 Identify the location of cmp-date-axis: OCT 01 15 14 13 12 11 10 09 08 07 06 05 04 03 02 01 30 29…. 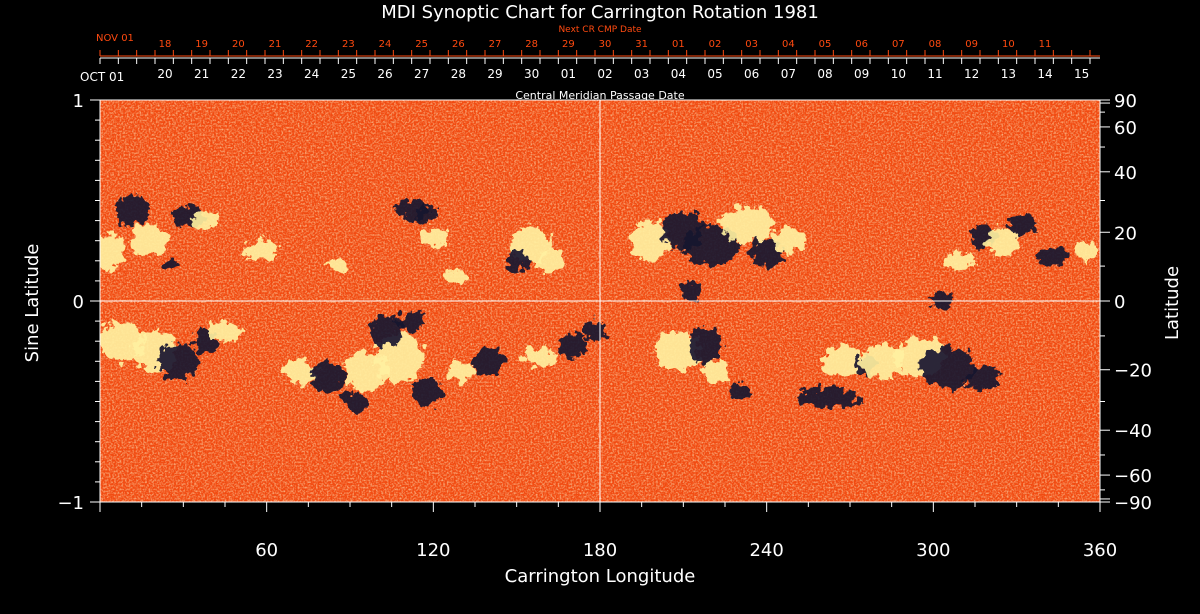
(590, 70).